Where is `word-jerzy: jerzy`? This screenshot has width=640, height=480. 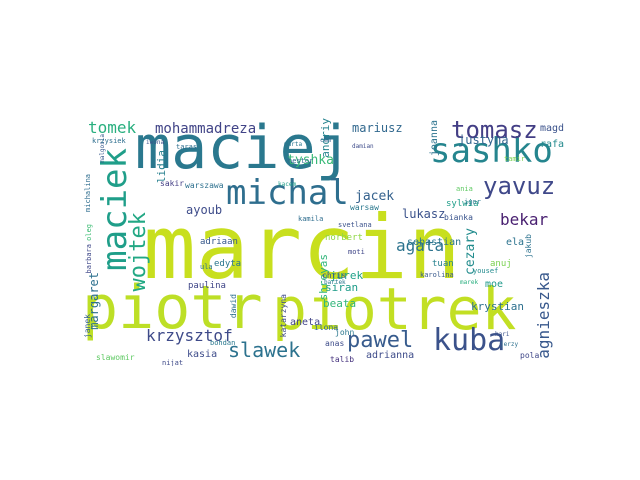
word-jerzy: jerzy is located at coordinates (509, 344).